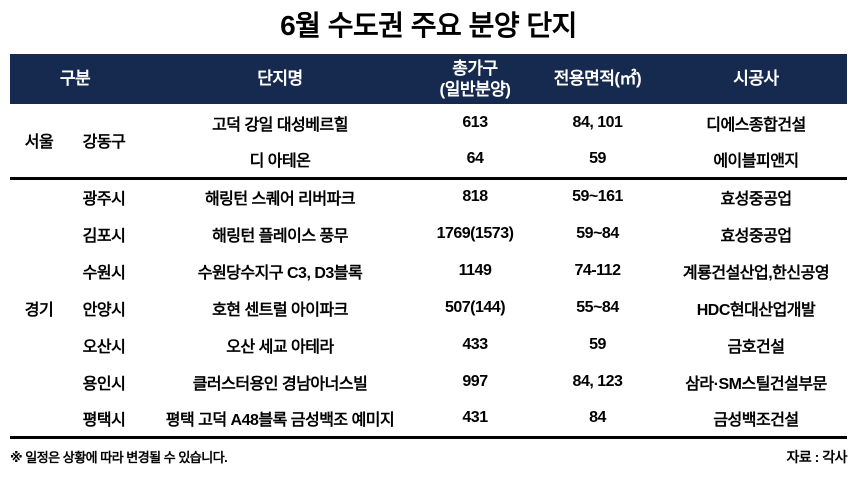  Describe the element at coordinates (428, 344) in the screenshot. I see `table-row-gyeonggi-5: 오산시 오산 세교 아테라 433 59 금호건설` at that location.